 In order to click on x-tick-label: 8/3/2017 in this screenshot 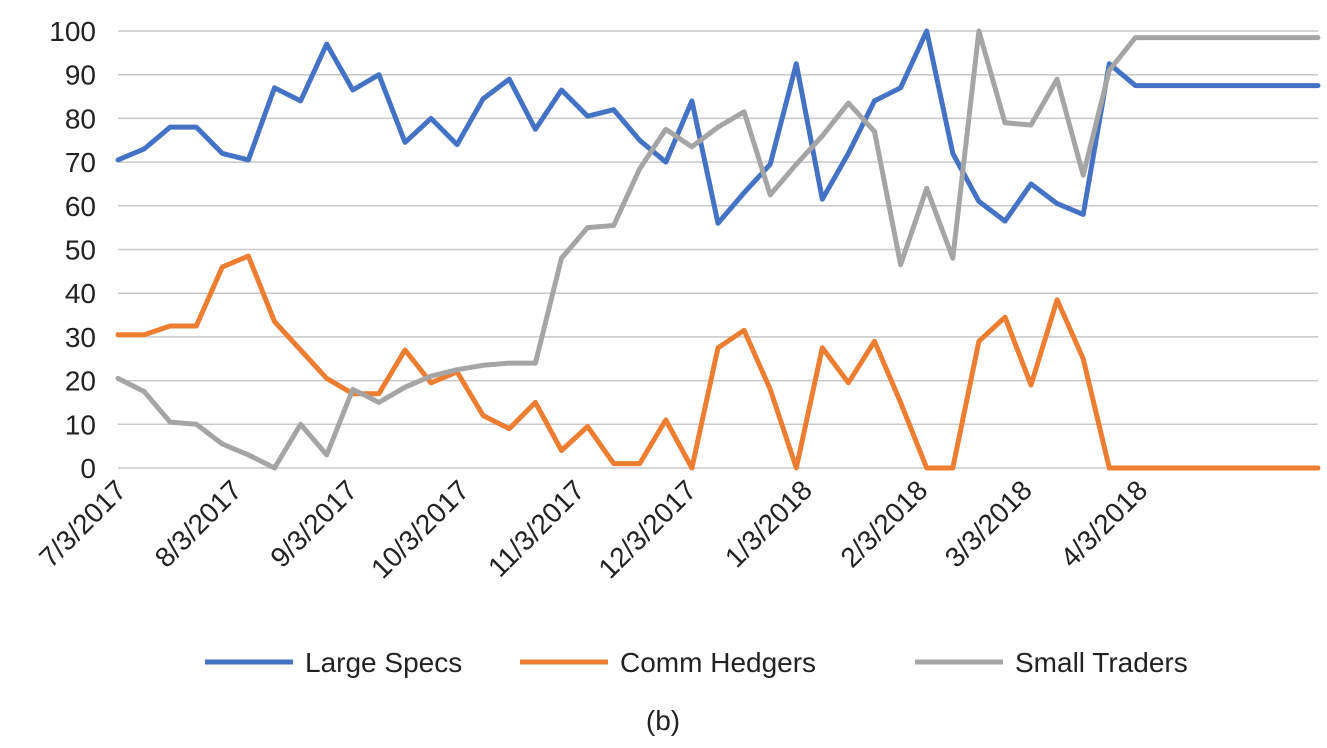, I will do `click(198, 523)`.